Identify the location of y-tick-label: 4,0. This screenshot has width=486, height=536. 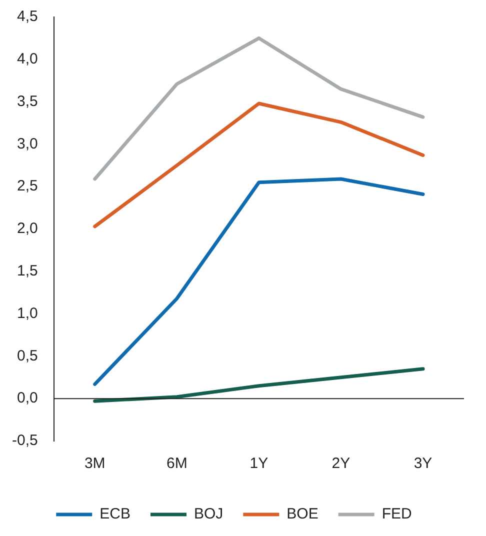
(27, 59).